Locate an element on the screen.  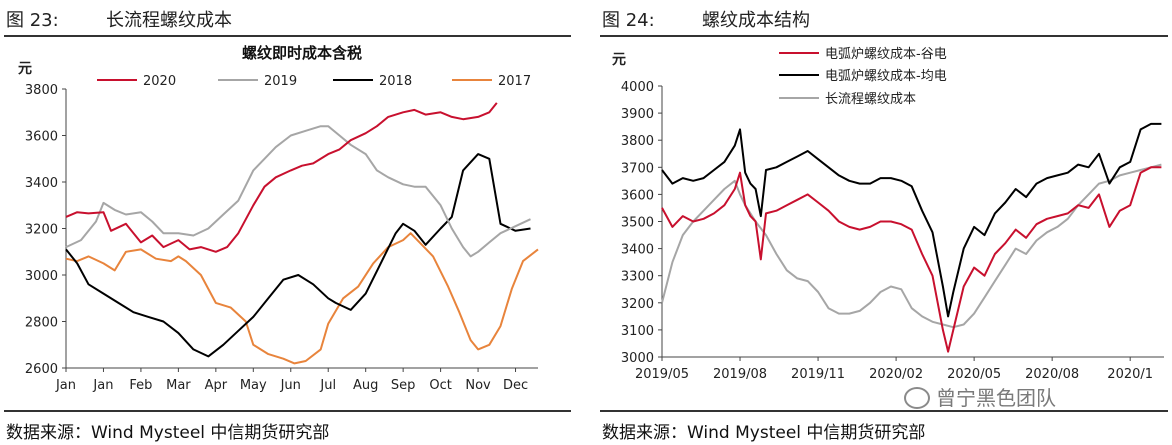
y-tick-label: 2800 is located at coordinates (41, 323).